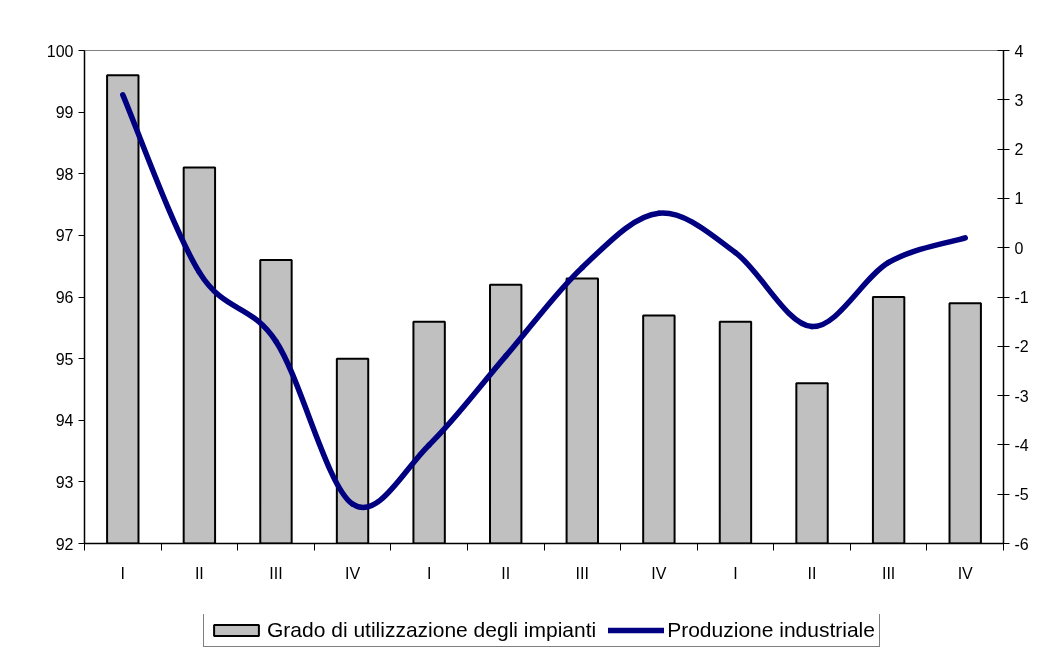 This screenshot has height=647, width=1063. What do you see at coordinates (1019, 51) in the screenshot?
I see `y2-tick-label: 4` at bounding box center [1019, 51].